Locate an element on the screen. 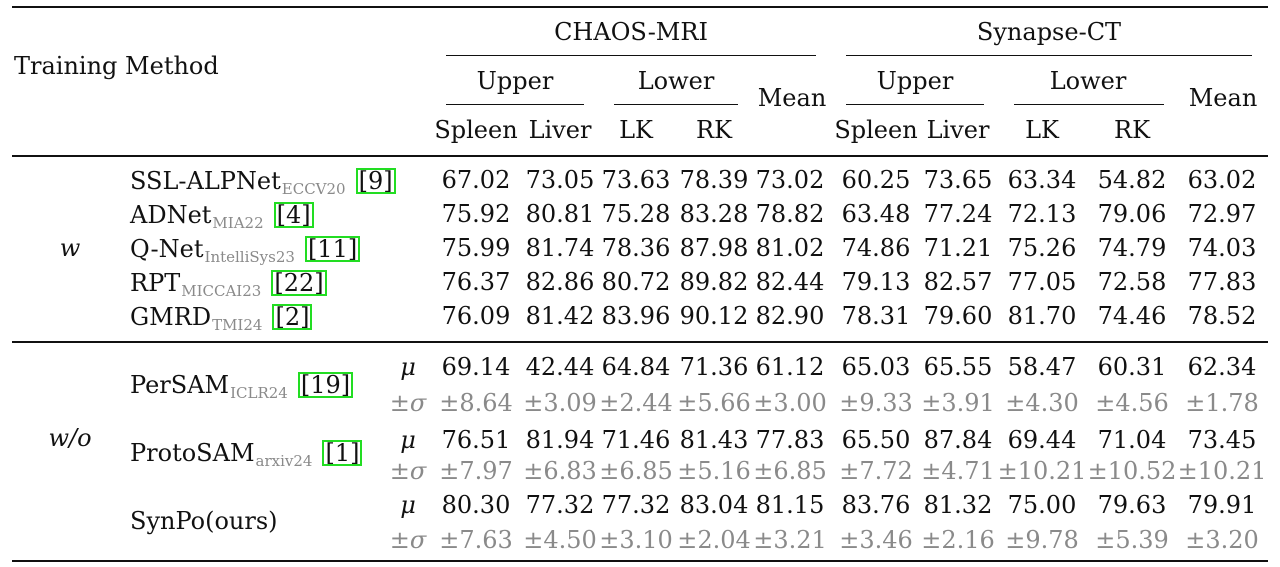 The image size is (1280, 567). method-name: RPTMICCAI23 [22] is located at coordinates (228, 284).